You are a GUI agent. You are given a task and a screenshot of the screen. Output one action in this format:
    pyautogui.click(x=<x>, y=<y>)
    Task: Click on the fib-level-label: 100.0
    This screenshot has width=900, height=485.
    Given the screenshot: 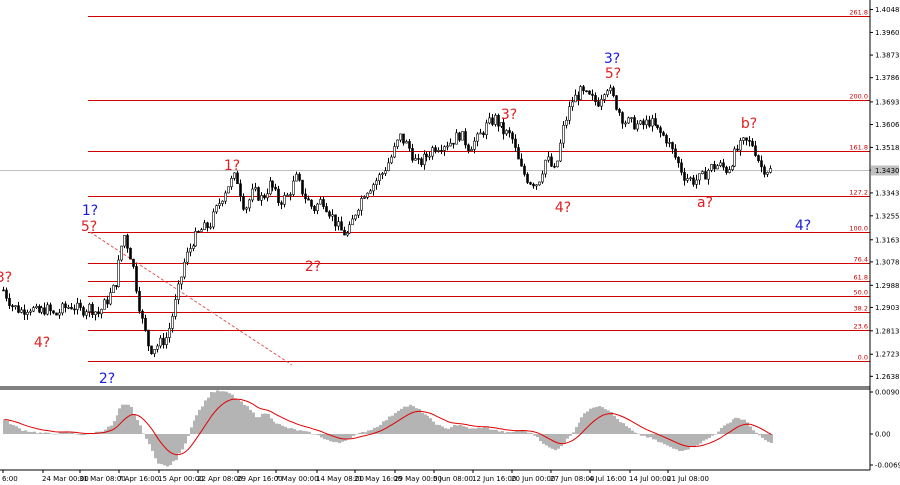 What is the action you would take?
    pyautogui.click(x=858, y=229)
    